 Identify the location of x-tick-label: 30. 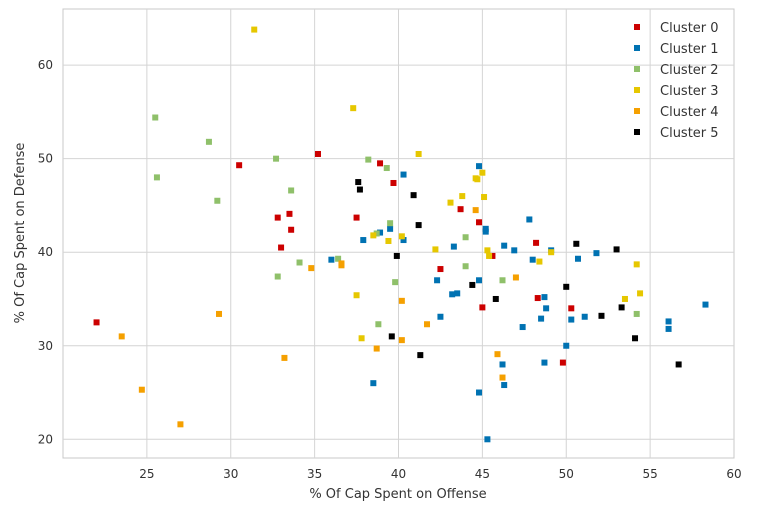
(230, 474).